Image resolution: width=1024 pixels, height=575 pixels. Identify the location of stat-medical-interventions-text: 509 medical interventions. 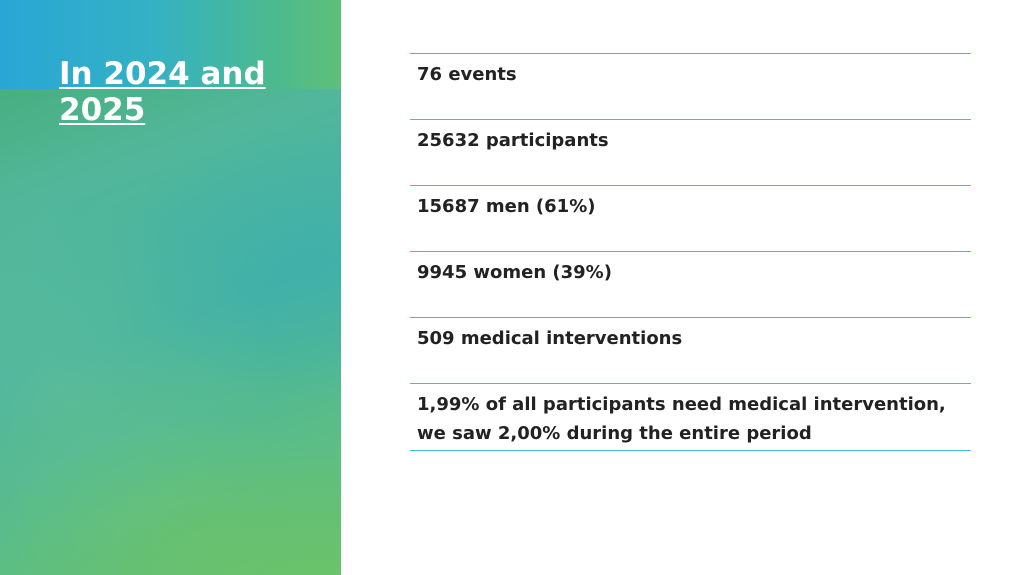
(550, 338).